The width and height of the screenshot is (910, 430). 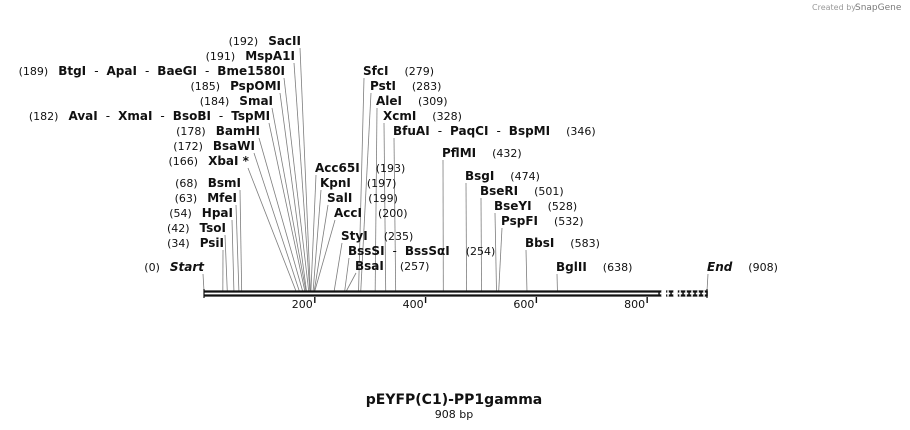 What do you see at coordinates (369, 266) in the screenshot?
I see `site-bsai-name-bsai: BsaI` at bounding box center [369, 266].